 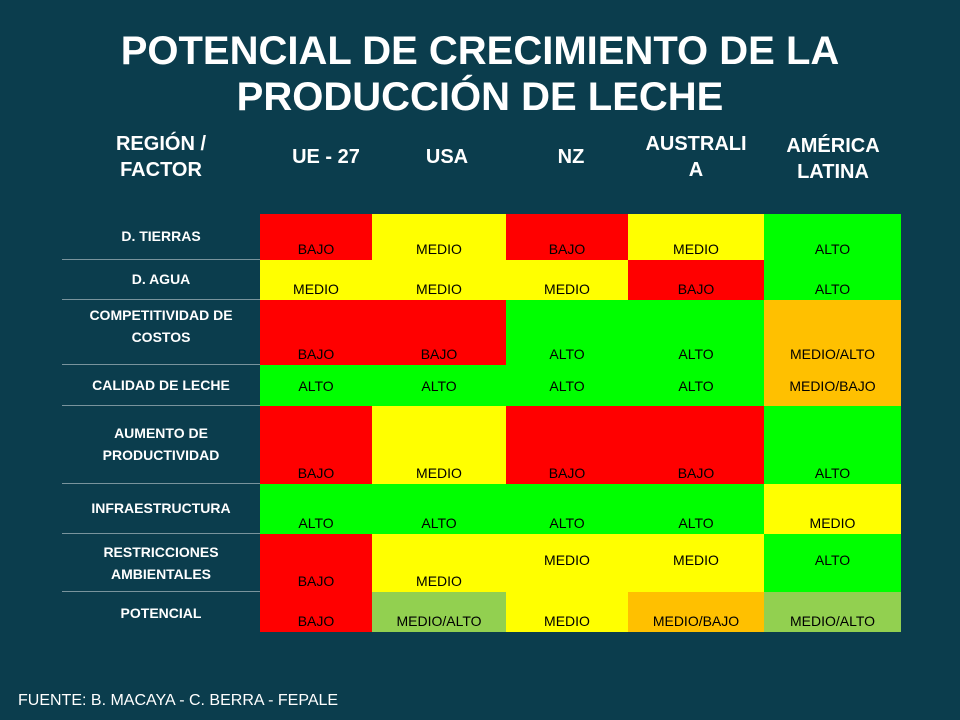 I want to click on corner-header-line: FACTOR, so click(x=161, y=170).